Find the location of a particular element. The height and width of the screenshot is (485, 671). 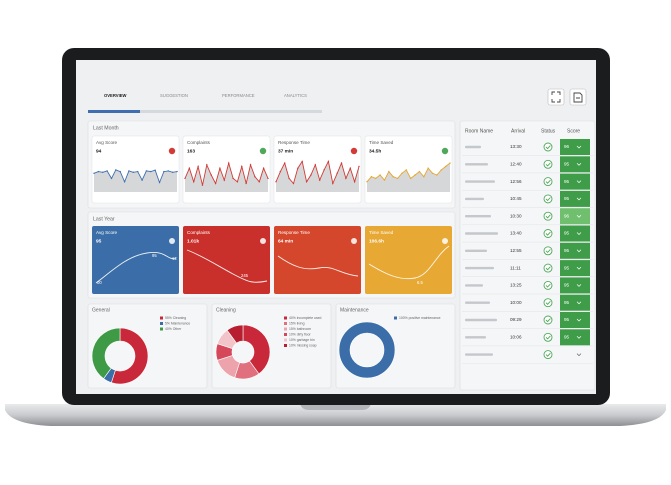

trend-label: 6.5 is located at coordinates (420, 282).